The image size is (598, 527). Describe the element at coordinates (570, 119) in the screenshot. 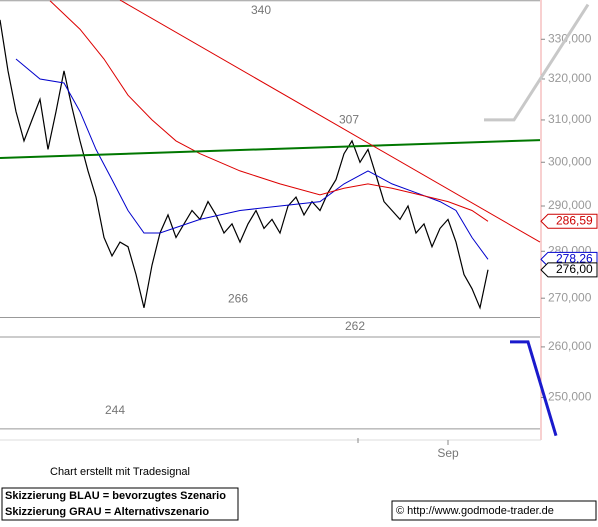

I see `y-tick-label: 310,000` at that location.